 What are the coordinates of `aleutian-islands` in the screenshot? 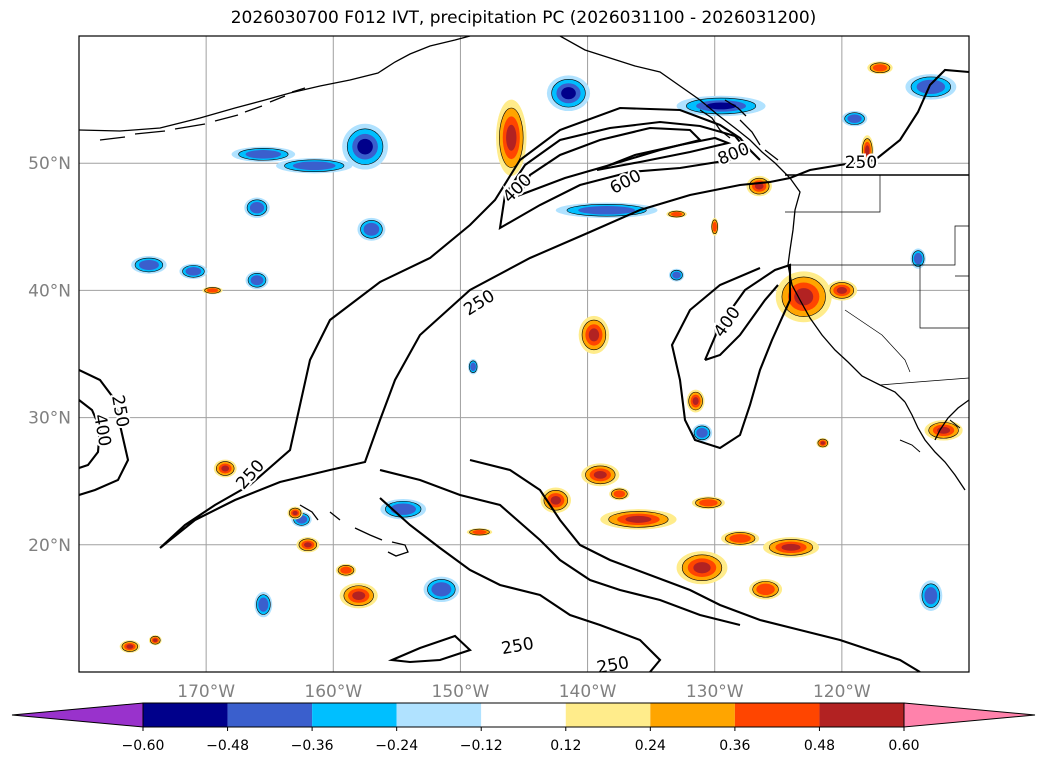 It's located at (202, 114).